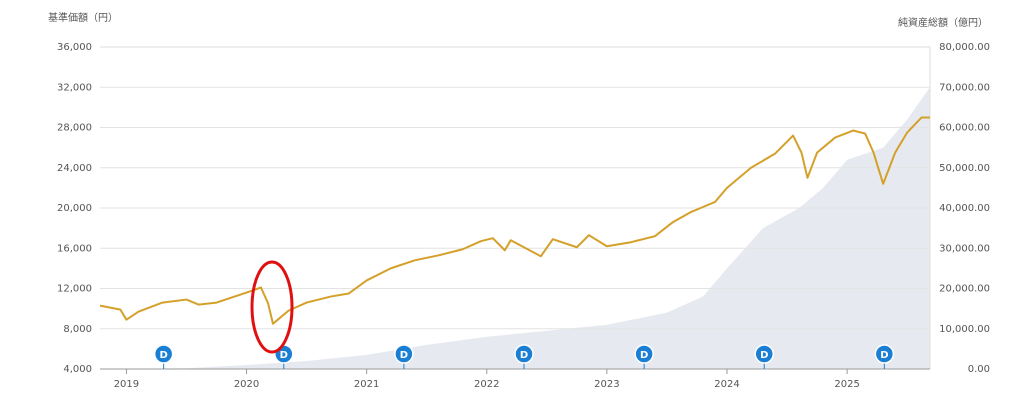 Image resolution: width=1024 pixels, height=407 pixels. Describe the element at coordinates (964, 208) in the screenshot. I see `y2-tick-label: 40,000.00` at that location.